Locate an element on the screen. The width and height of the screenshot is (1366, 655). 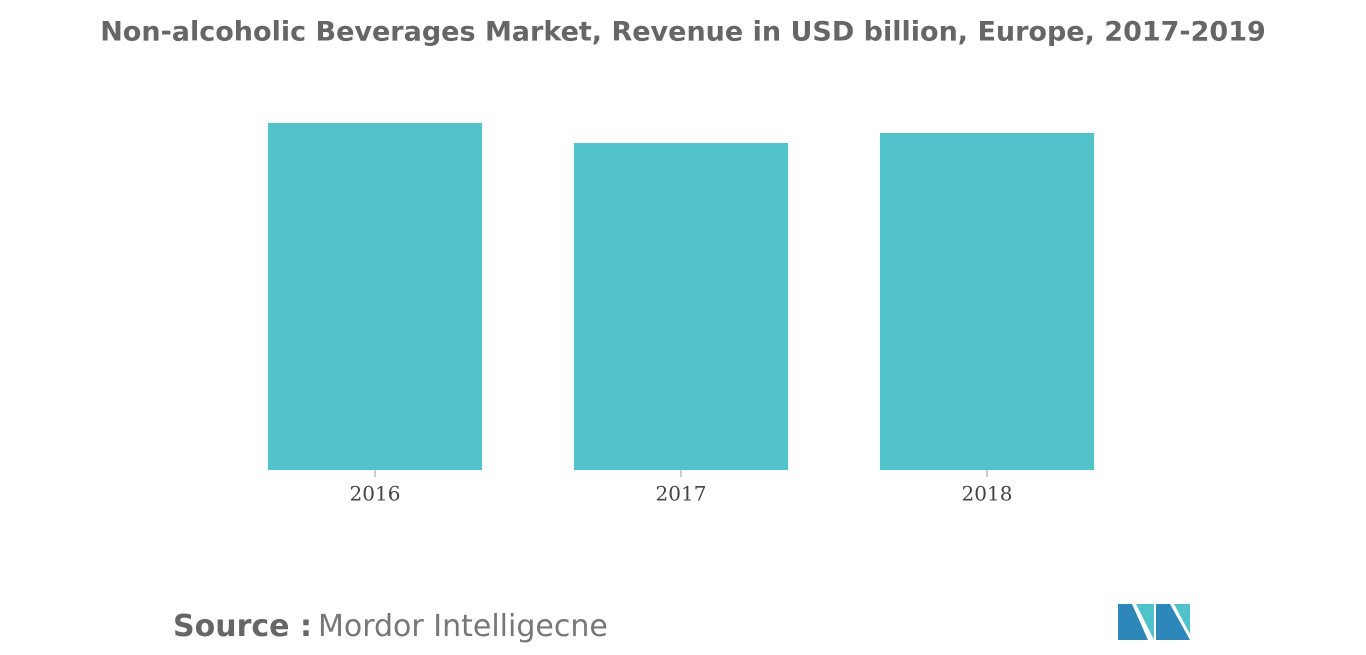
logo is located at coordinates (1154, 622).